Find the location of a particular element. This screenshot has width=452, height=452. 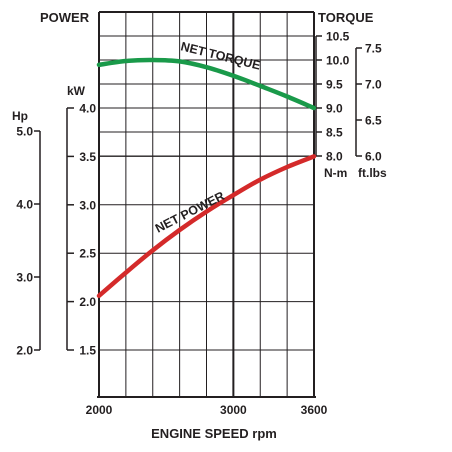

hp-tick-label: 5.0 is located at coordinates (24, 132).